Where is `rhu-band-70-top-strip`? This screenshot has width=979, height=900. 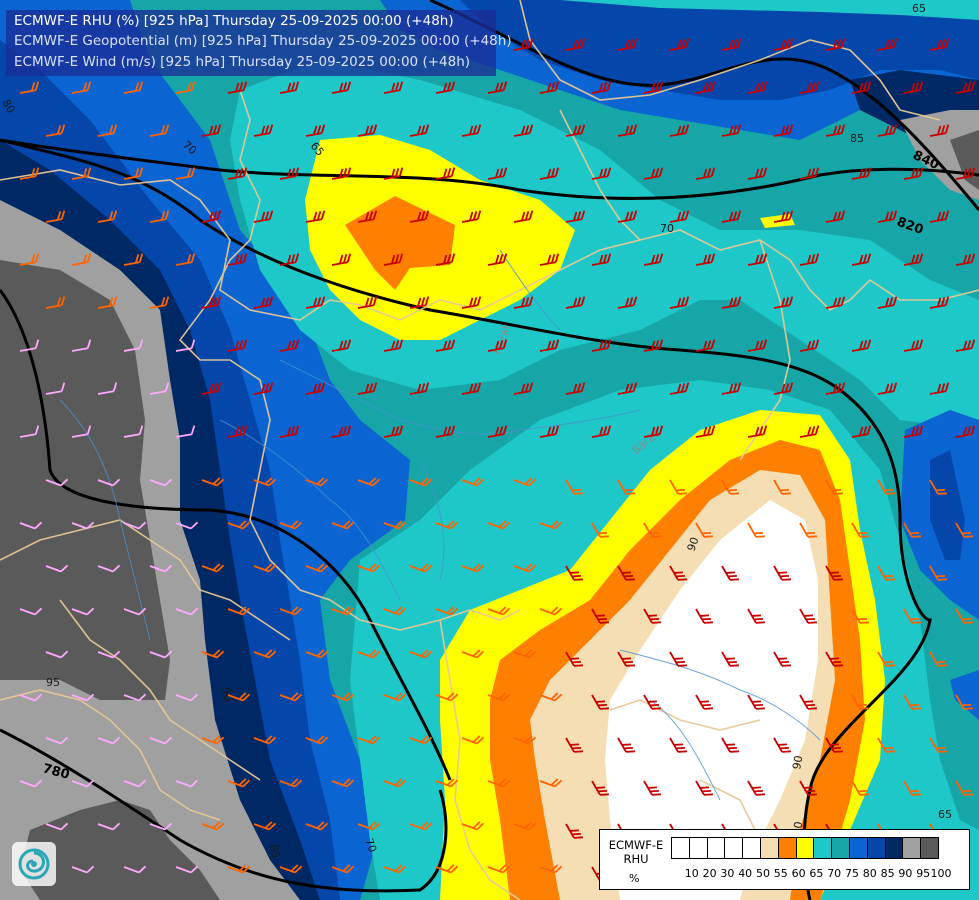
rhu-band-70-top-strip is located at coordinates (769, 10).